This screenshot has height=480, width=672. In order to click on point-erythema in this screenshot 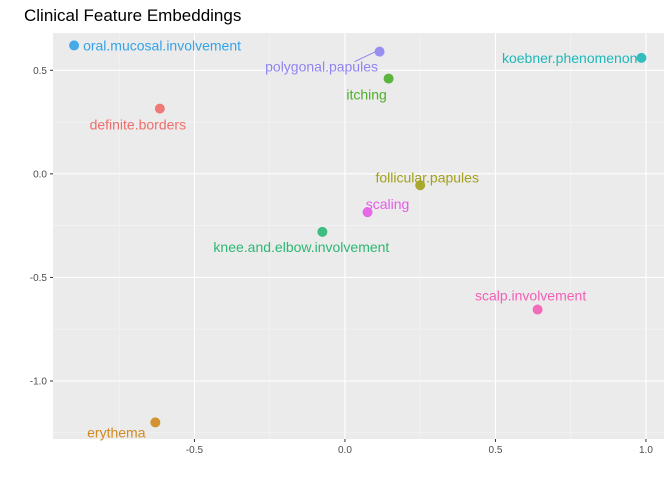, I will do `click(155, 422)`.